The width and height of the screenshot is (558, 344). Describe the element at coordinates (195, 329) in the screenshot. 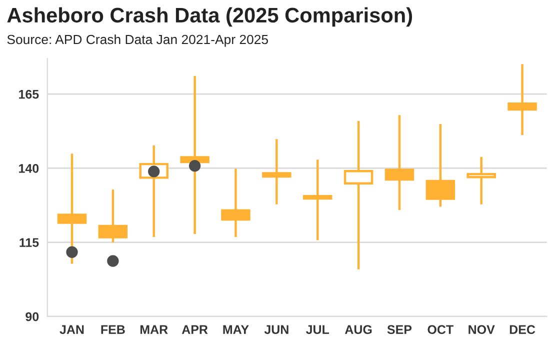

I see `x-tick-label: APR` at that location.